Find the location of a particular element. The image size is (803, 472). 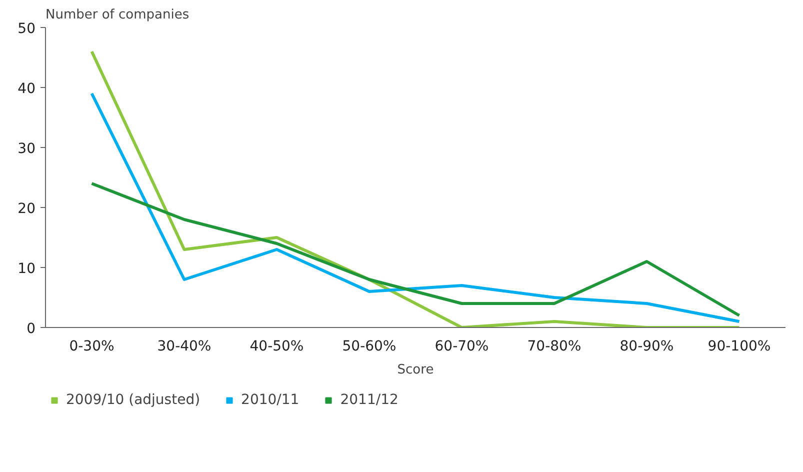

y-tick-label: 50 is located at coordinates (27, 29).